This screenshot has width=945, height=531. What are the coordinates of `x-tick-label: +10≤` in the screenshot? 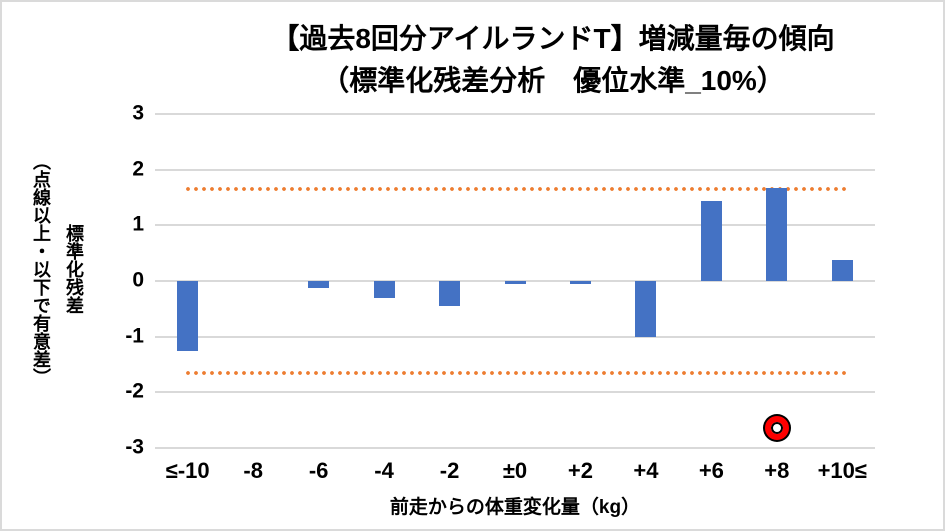 It's located at (842, 470).